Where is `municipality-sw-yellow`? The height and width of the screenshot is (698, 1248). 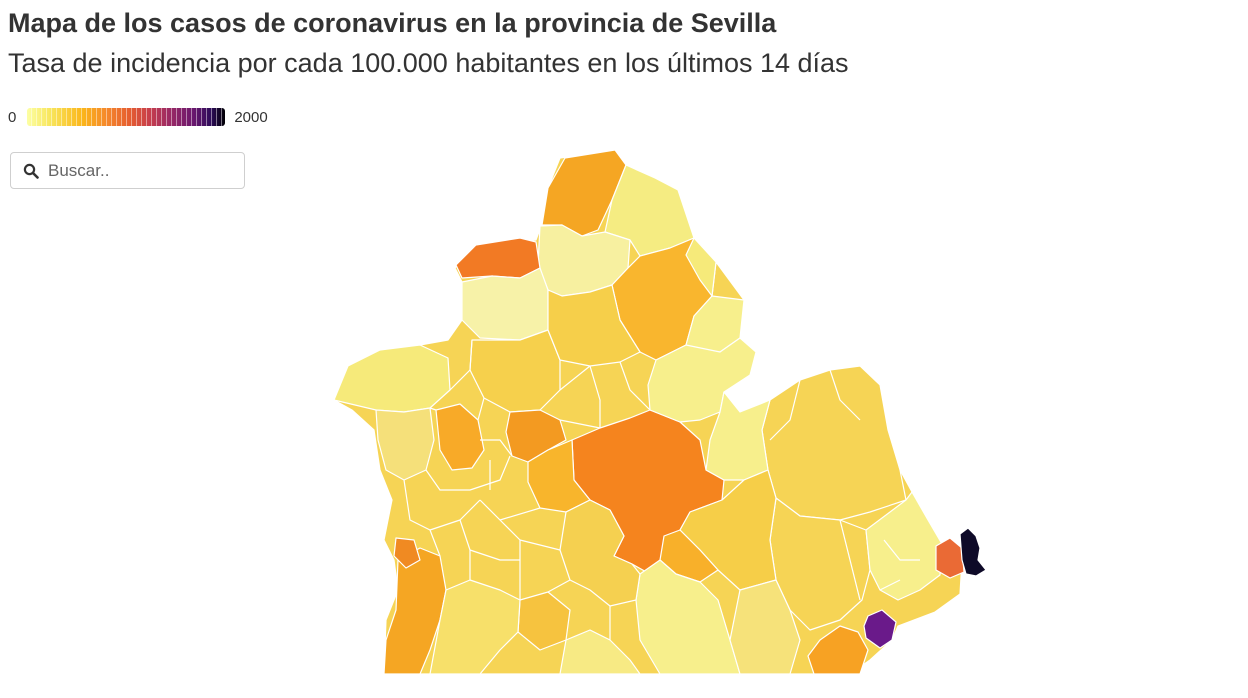 municipality-sw-yellow is located at coordinates (475, 627).